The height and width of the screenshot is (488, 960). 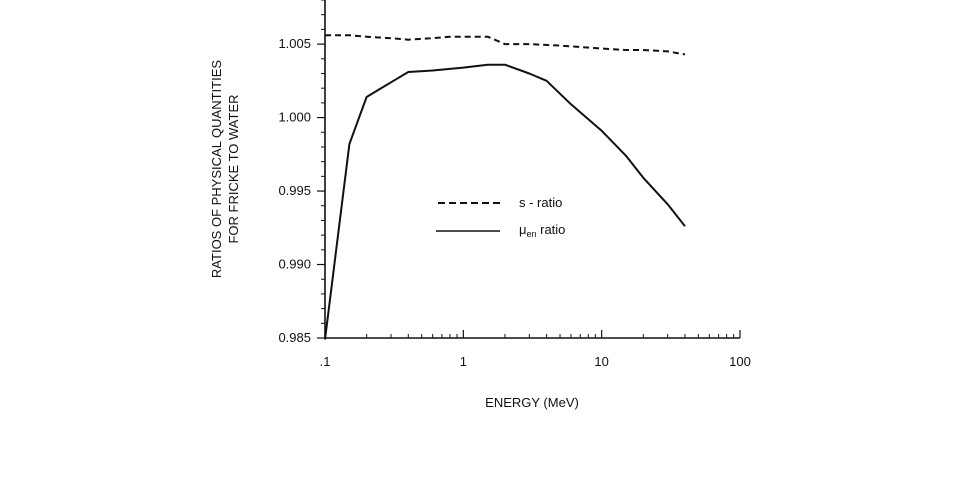 What do you see at coordinates (325, 361) in the screenshot?
I see `x-tick-label: .1` at bounding box center [325, 361].